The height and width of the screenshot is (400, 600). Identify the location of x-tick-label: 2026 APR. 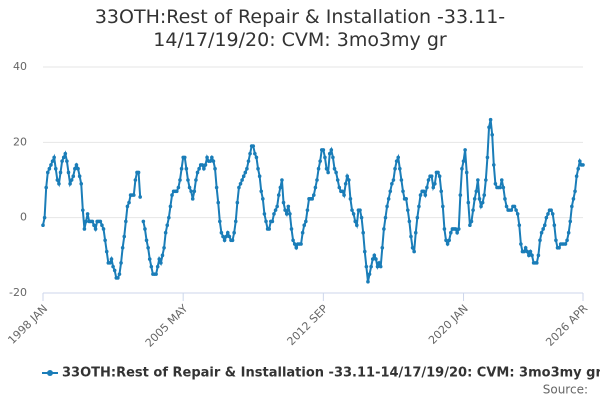
(566, 325).